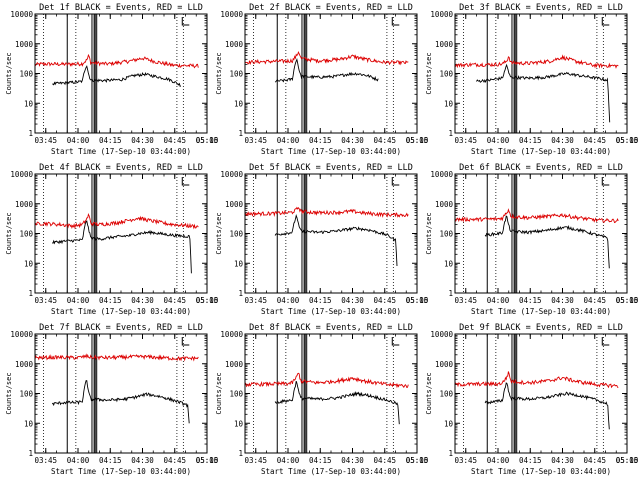 This screenshot has width=640, height=480. I want to click on panel-title: Det 9f BLACK = Events, RED = LLD, so click(541, 328).